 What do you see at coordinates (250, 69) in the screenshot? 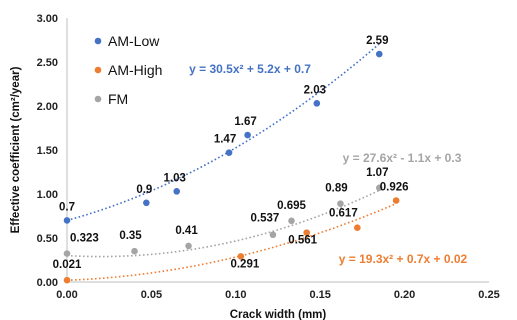
I see `equation-am-low: y = 30.5x² + 5.2x + 0.7` at bounding box center [250, 69].